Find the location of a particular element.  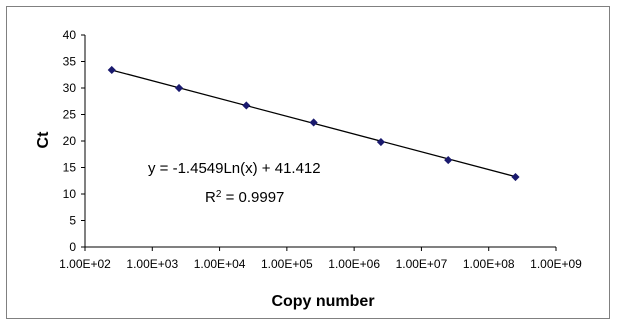

y-tick-label: 40 is located at coordinates (70, 35).